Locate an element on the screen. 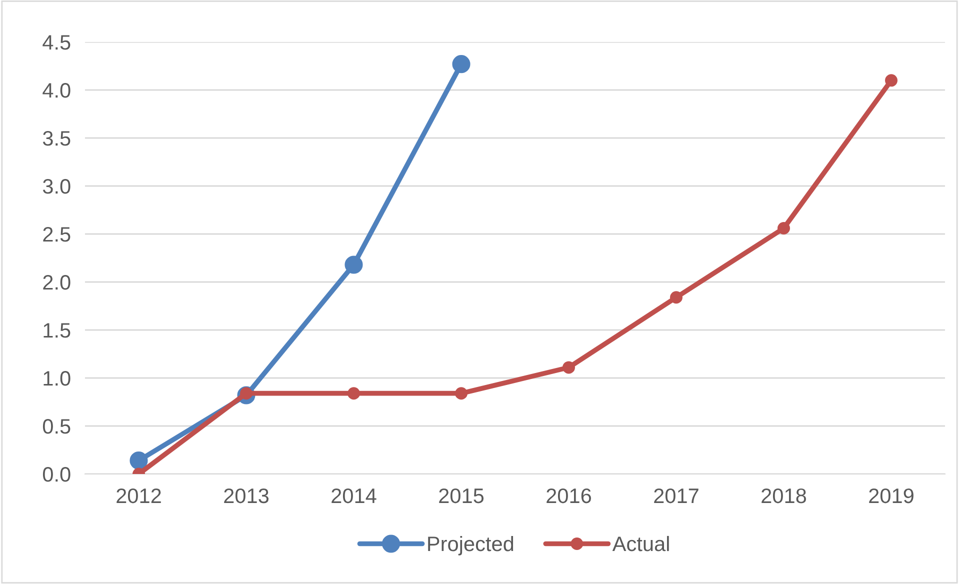 The height and width of the screenshot is (584, 959). x-tick-label: 2012 is located at coordinates (138, 496).